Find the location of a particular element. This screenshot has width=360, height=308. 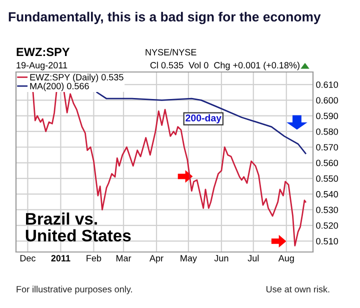

x-tick-label: Jun is located at coordinates (221, 258).